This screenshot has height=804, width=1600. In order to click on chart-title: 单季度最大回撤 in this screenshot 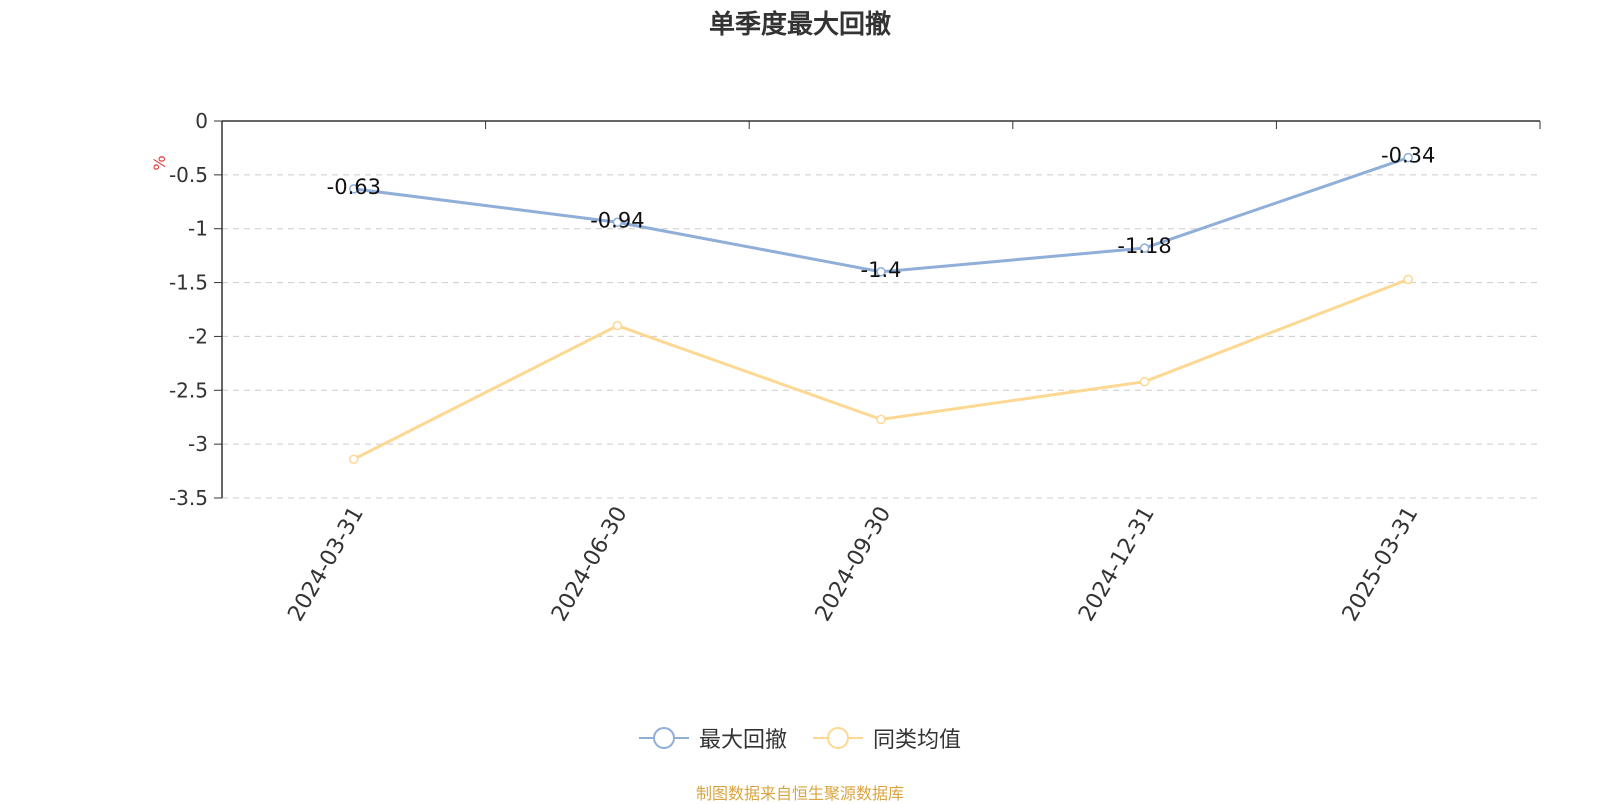, I will do `click(799, 25)`.